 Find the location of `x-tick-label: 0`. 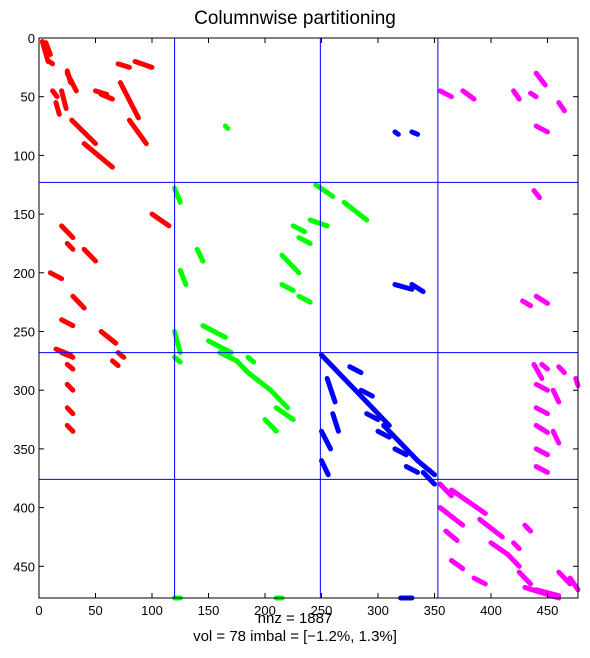

x-tick-label: 0 is located at coordinates (38, 610).